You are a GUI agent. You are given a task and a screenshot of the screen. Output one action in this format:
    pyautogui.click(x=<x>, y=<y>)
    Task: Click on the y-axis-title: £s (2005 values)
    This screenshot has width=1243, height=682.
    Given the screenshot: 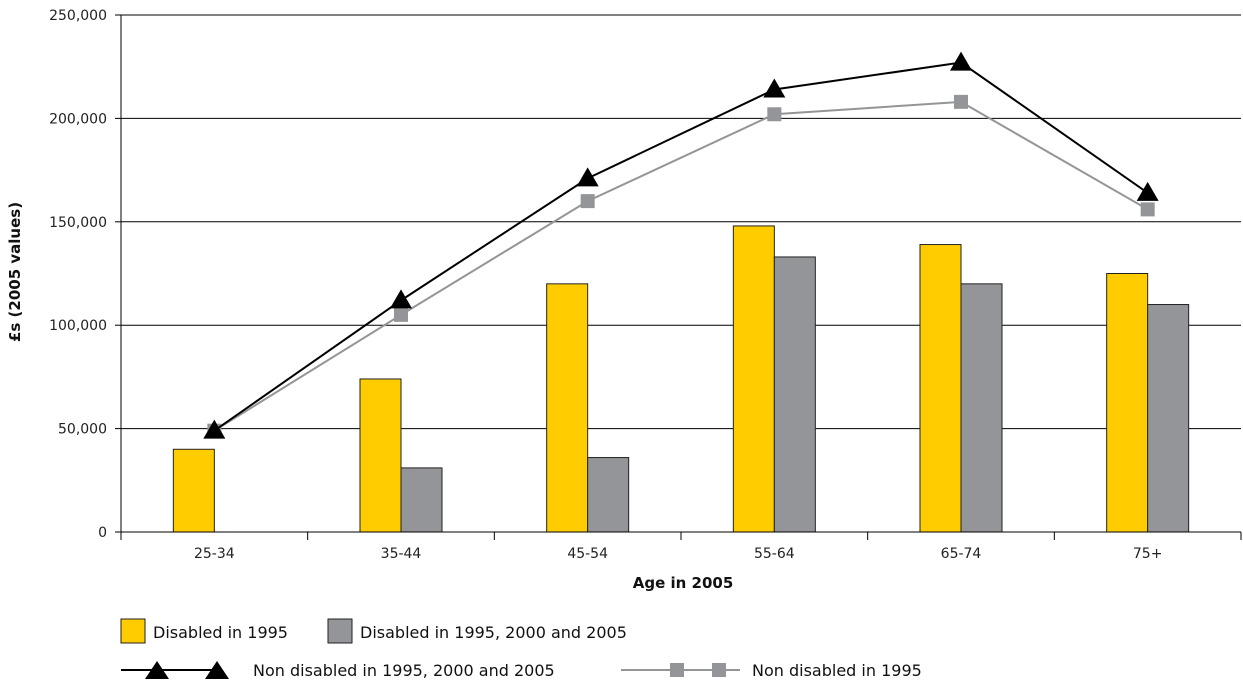 What is the action you would take?
    pyautogui.click(x=15, y=272)
    